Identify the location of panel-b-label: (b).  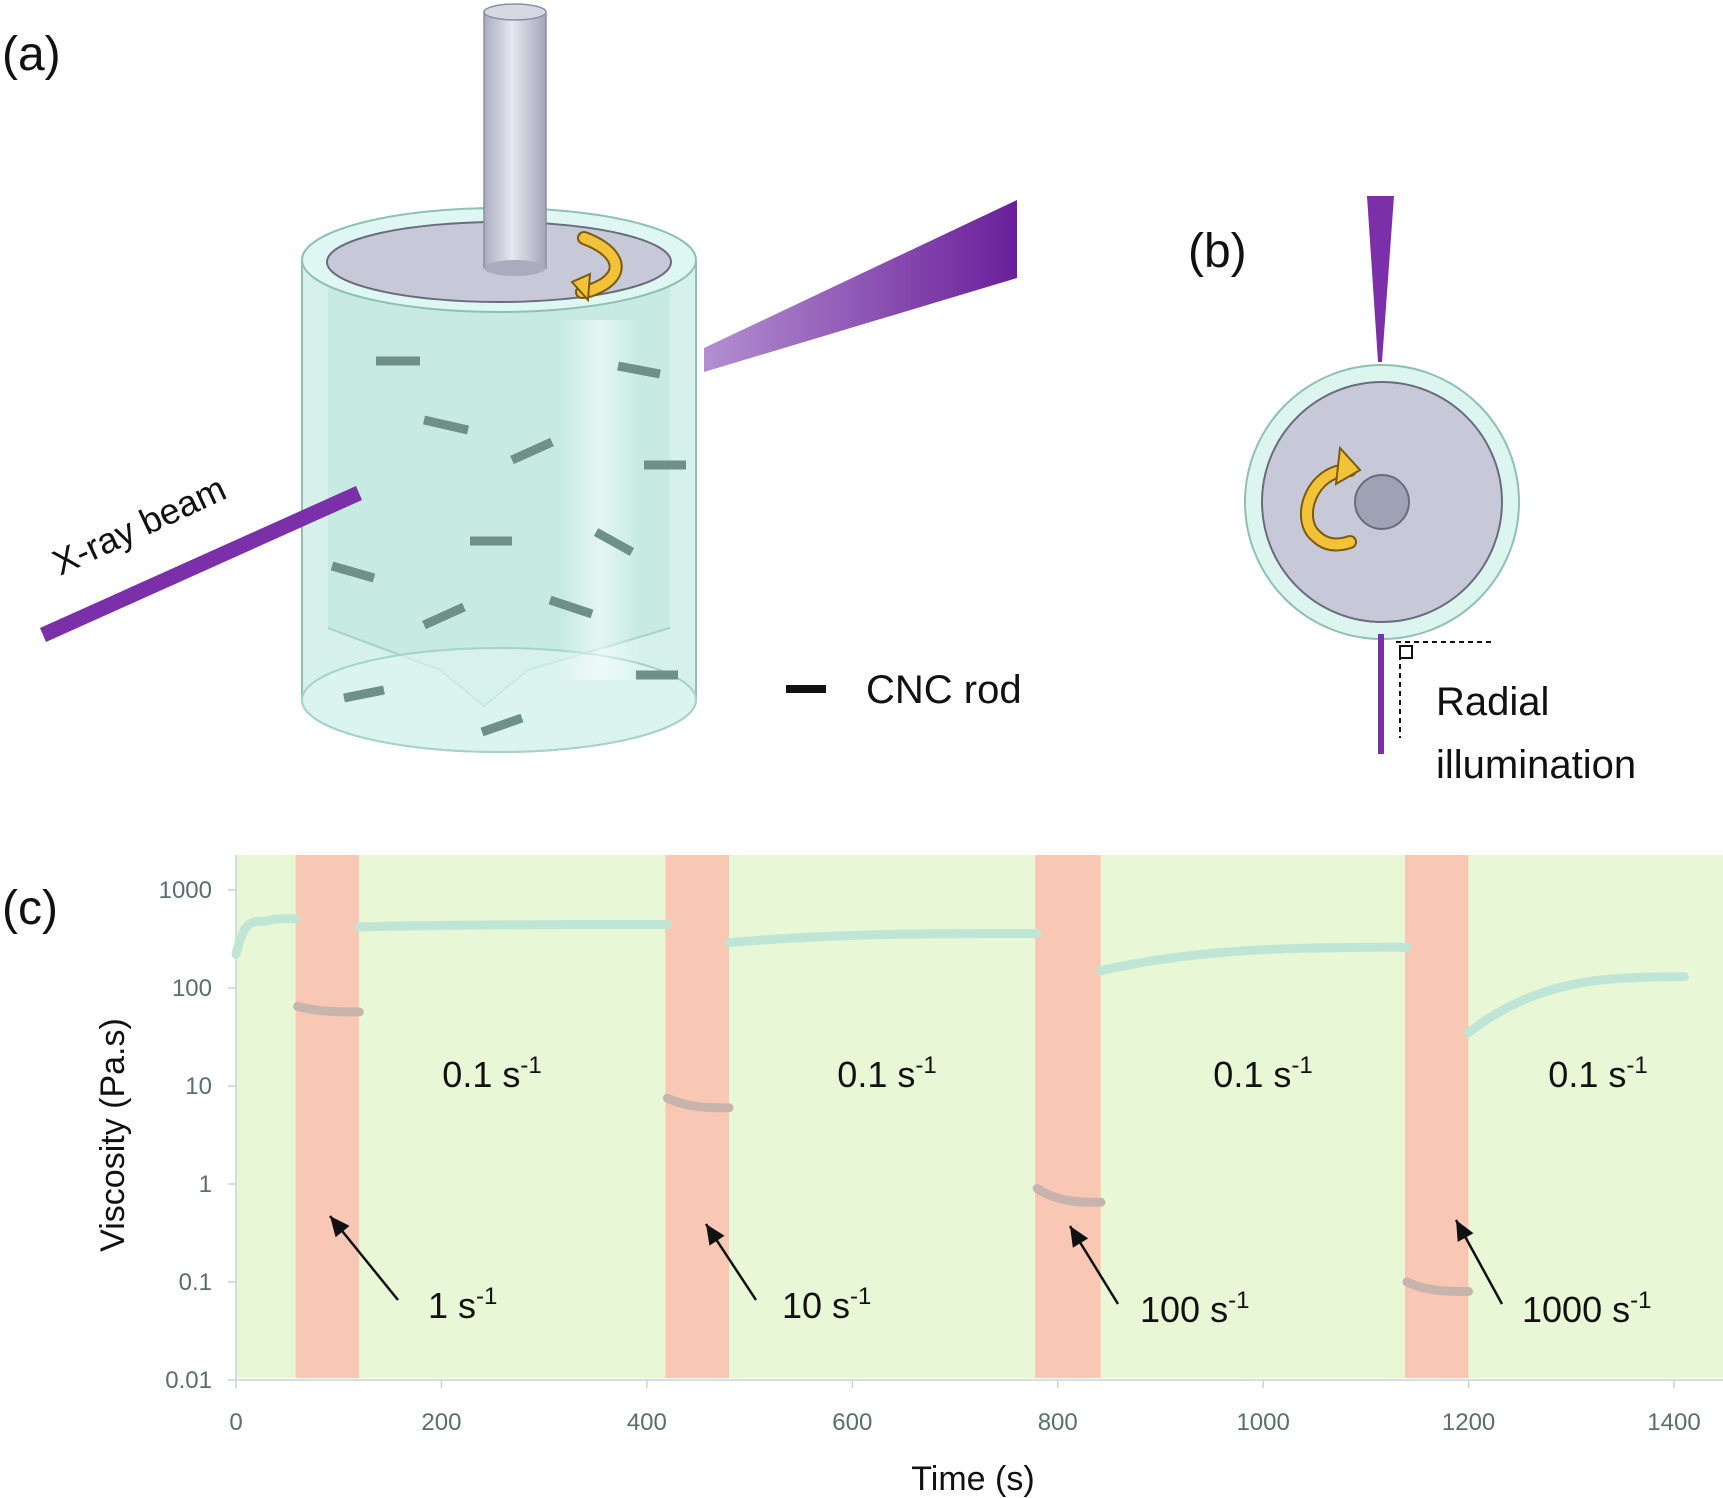
(1217, 251).